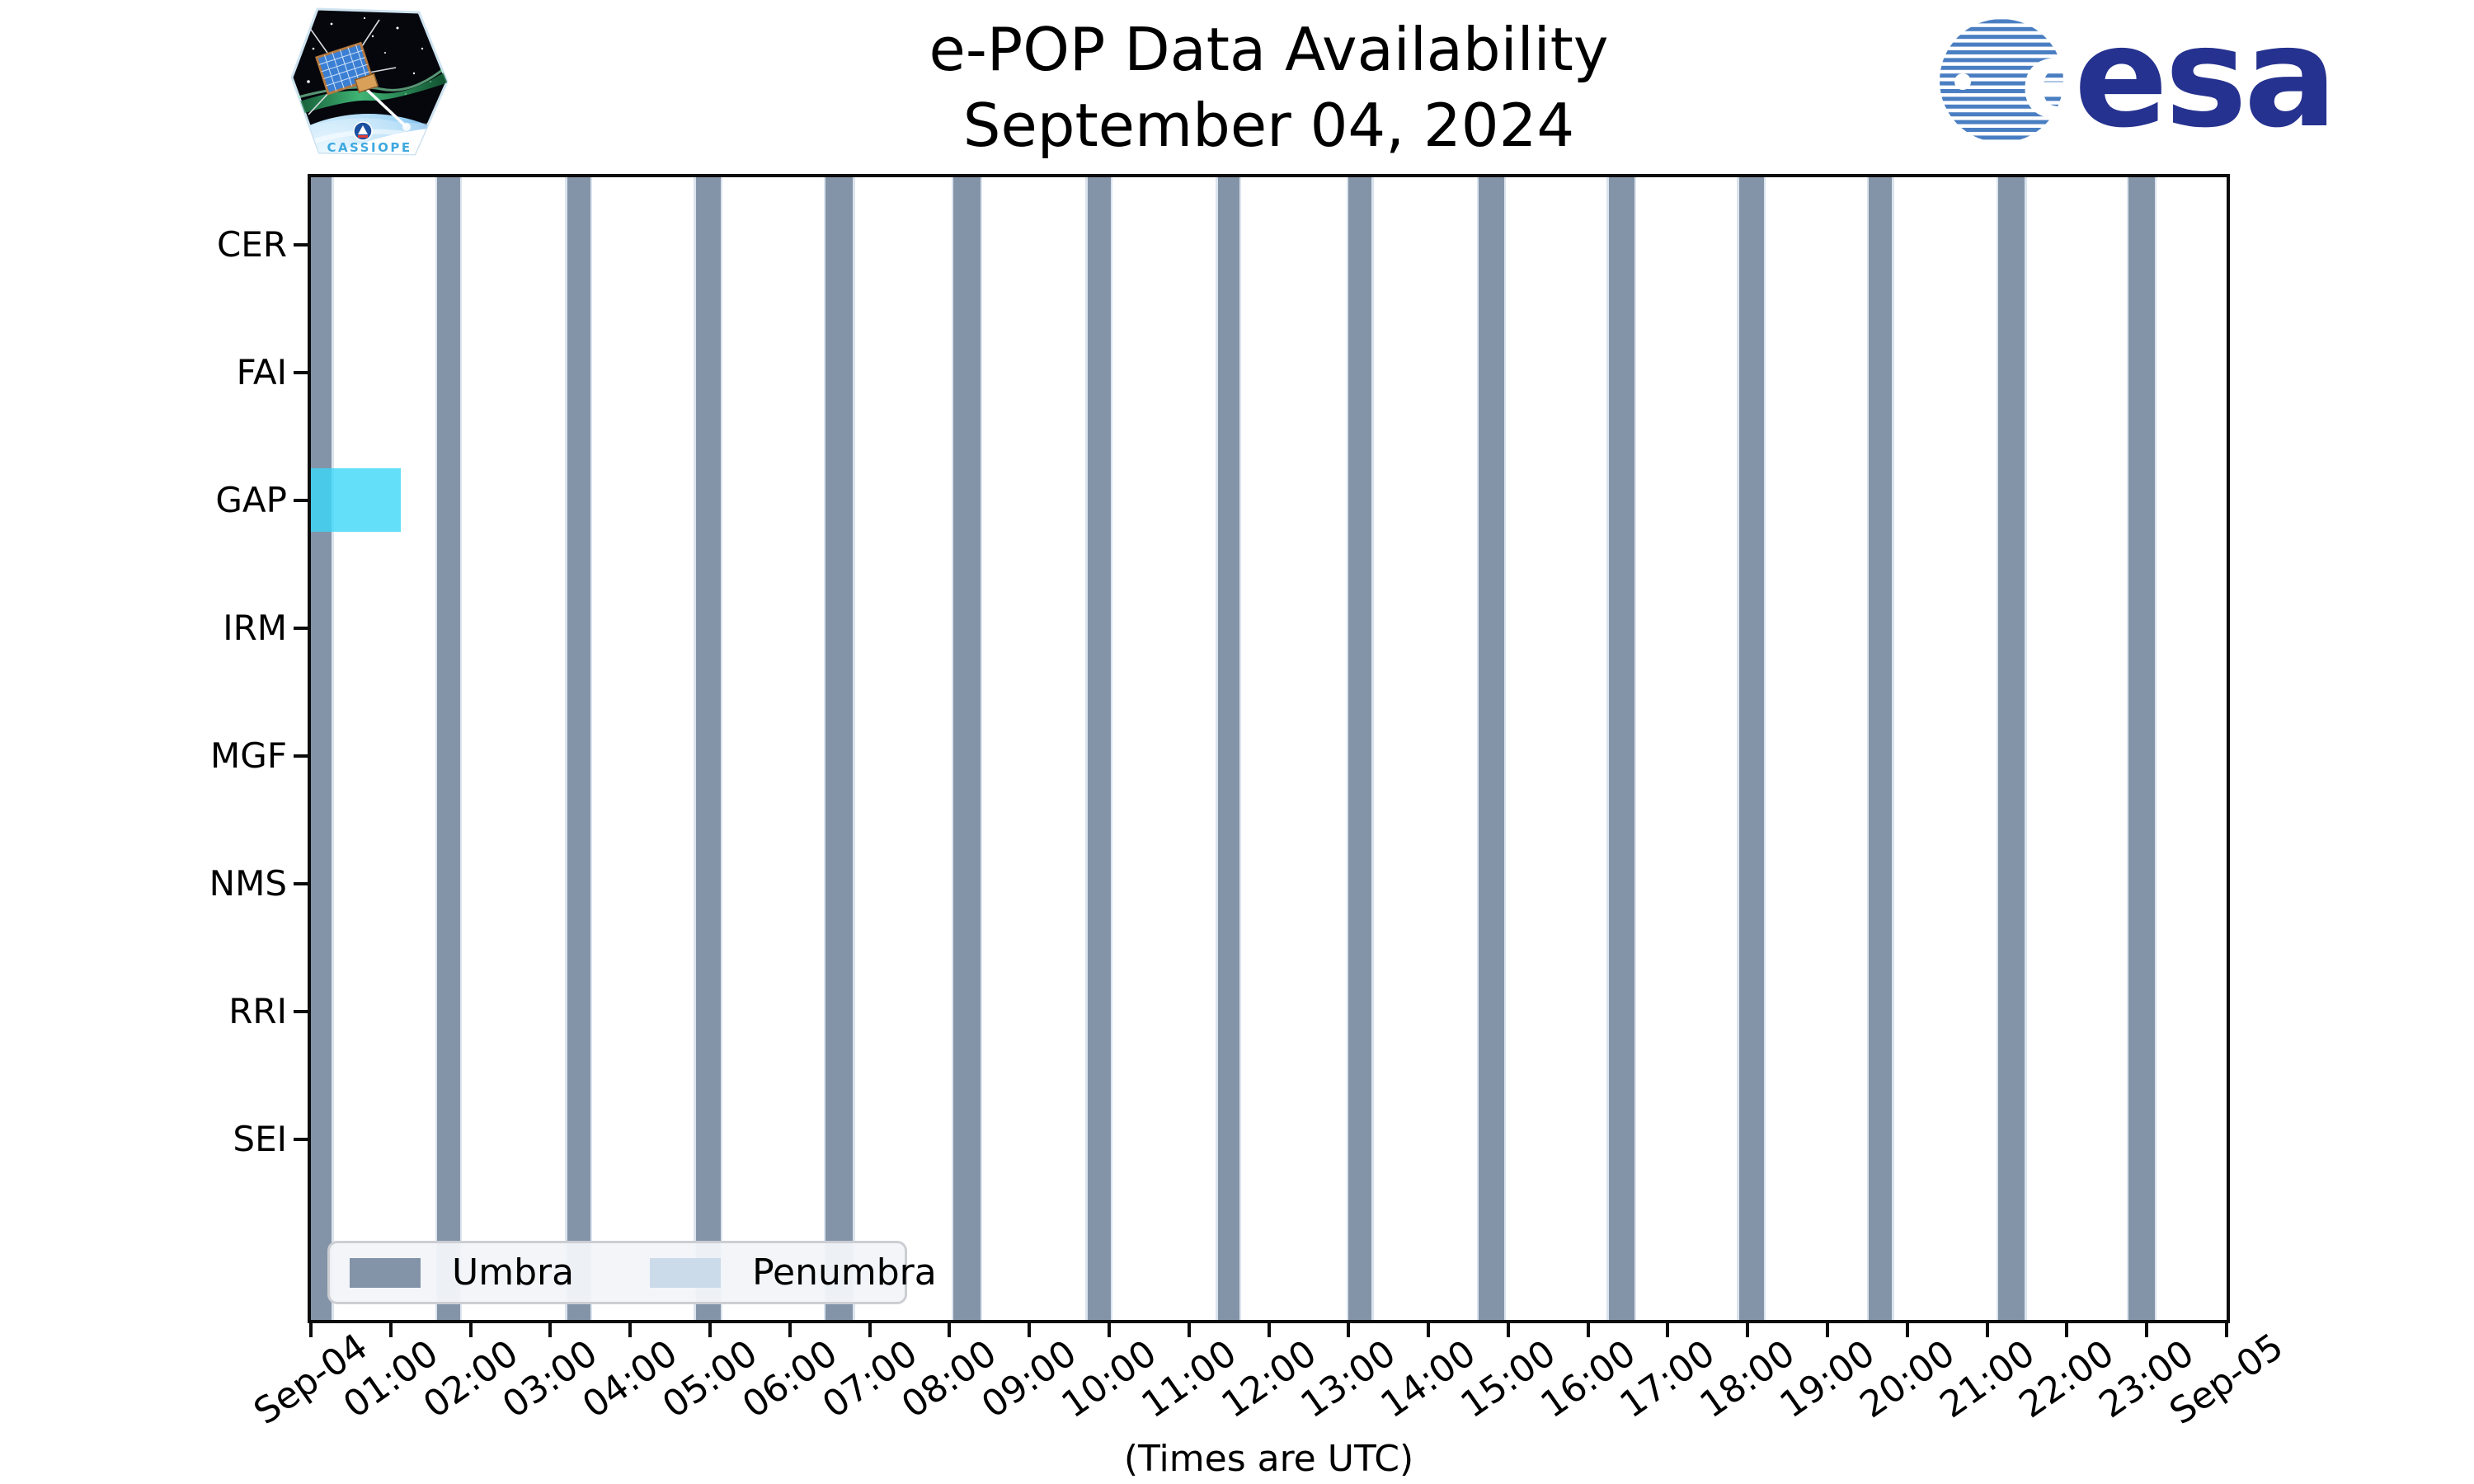  I want to click on x-axis-label: (Times are UTC), so click(1268, 1459).